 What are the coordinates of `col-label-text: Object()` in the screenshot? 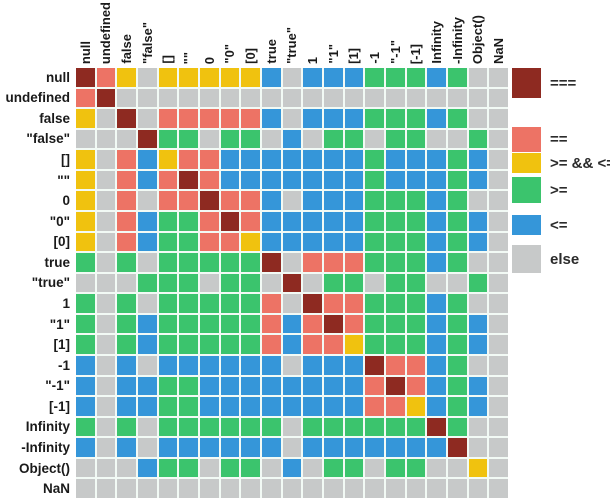 It's located at (478, 39).